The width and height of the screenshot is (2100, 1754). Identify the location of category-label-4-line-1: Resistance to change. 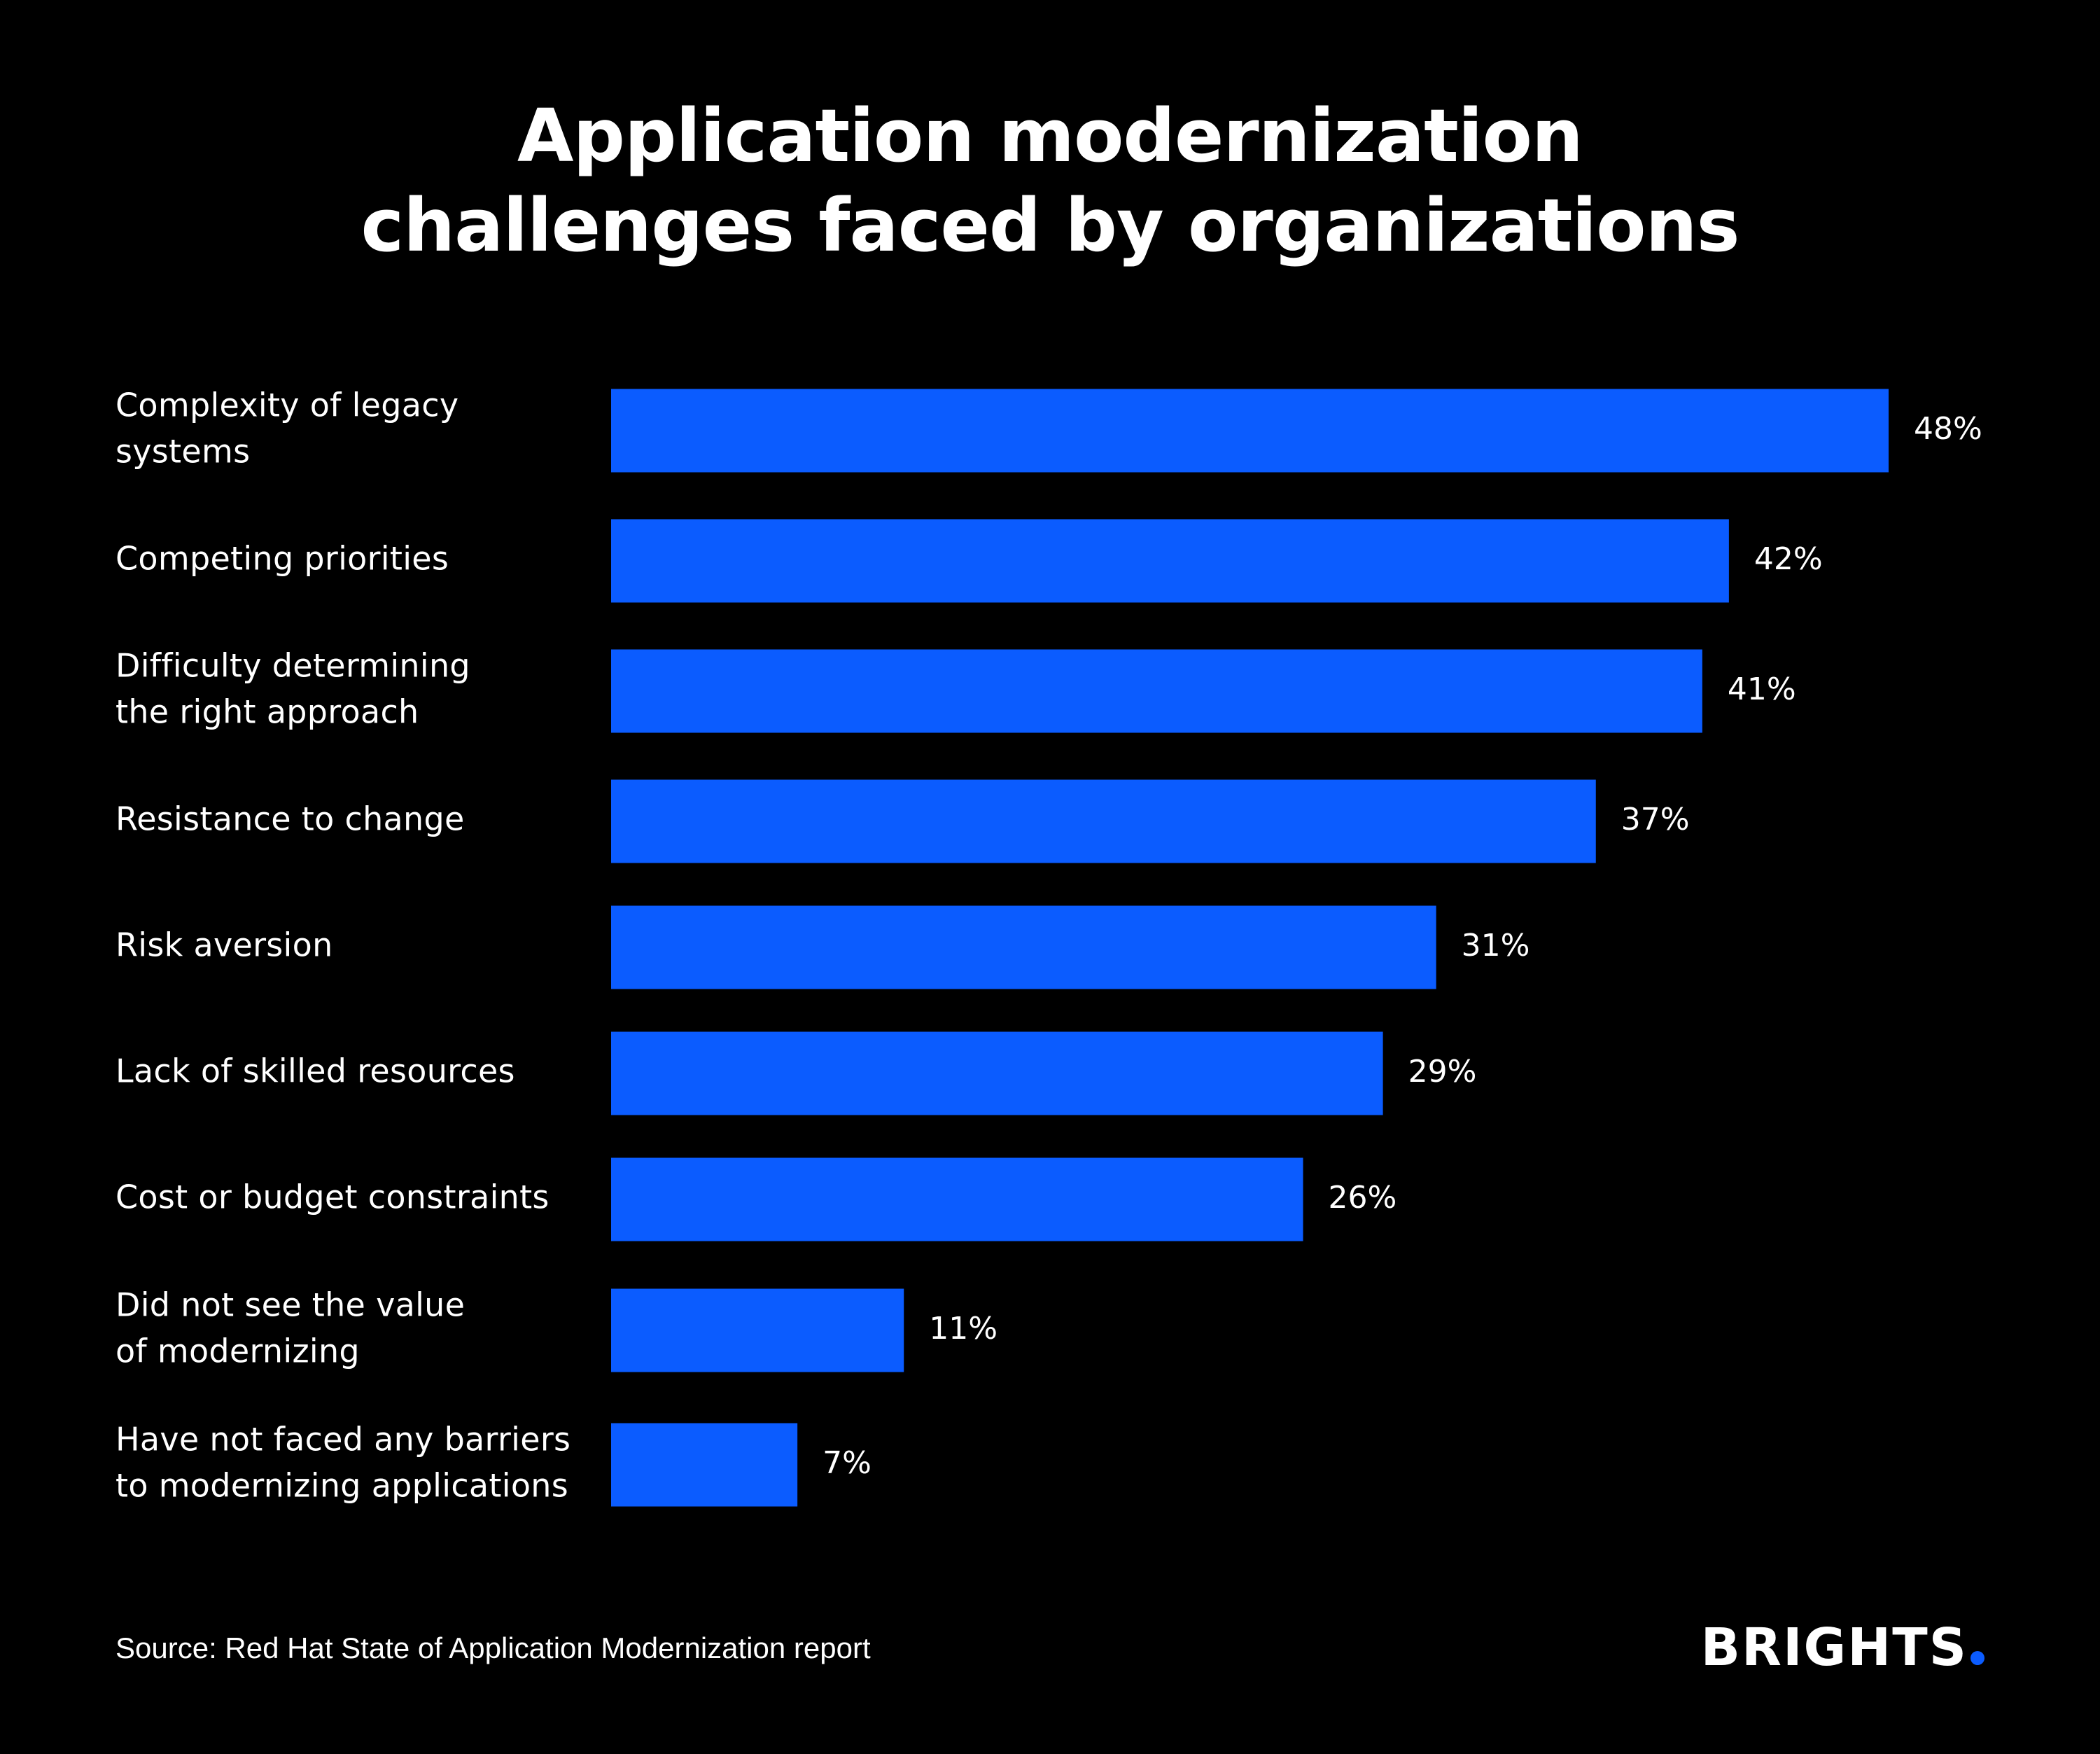
(290, 819).